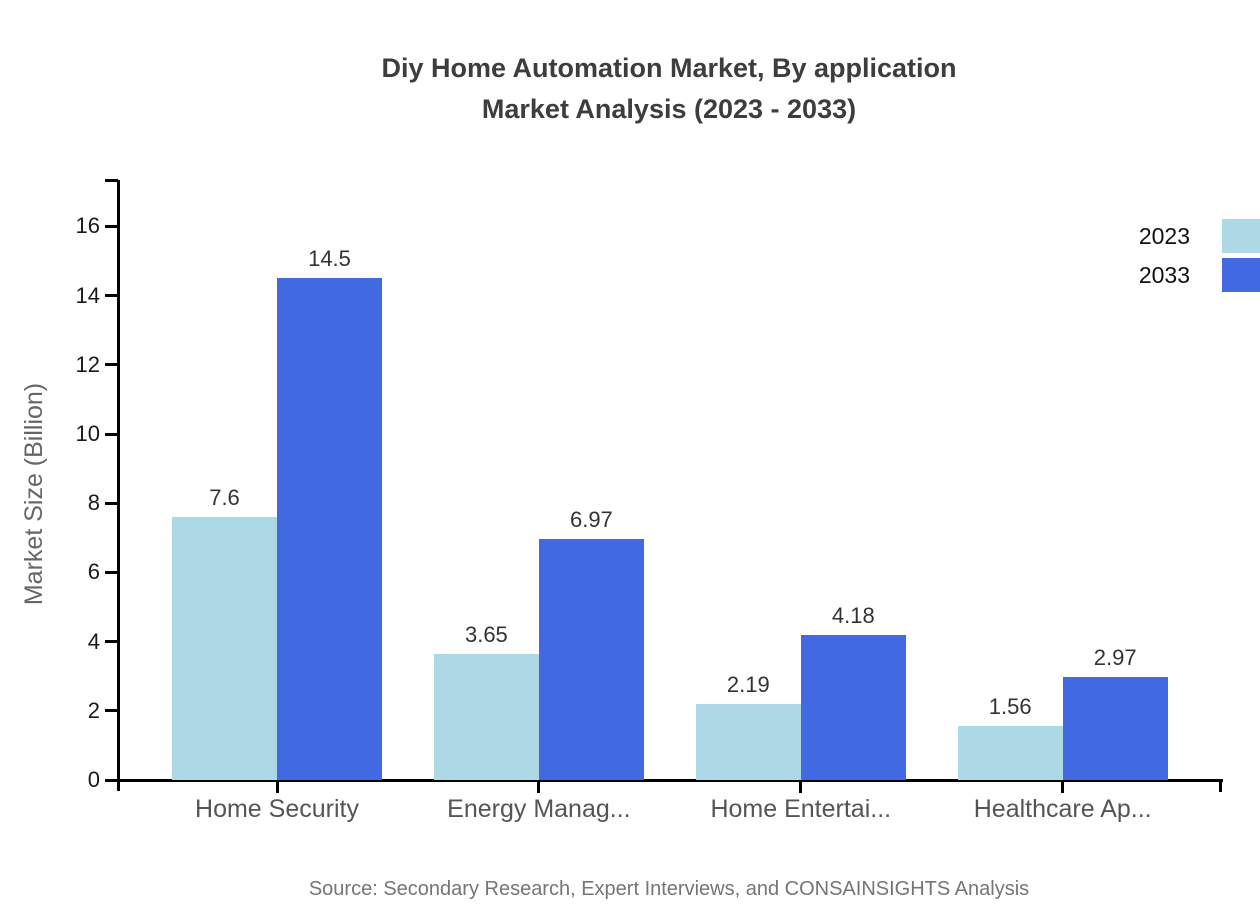 The width and height of the screenshot is (1260, 920). Describe the element at coordinates (669, 109) in the screenshot. I see `chart-title-line2: Market Analysis (2023 - 2033)` at that location.